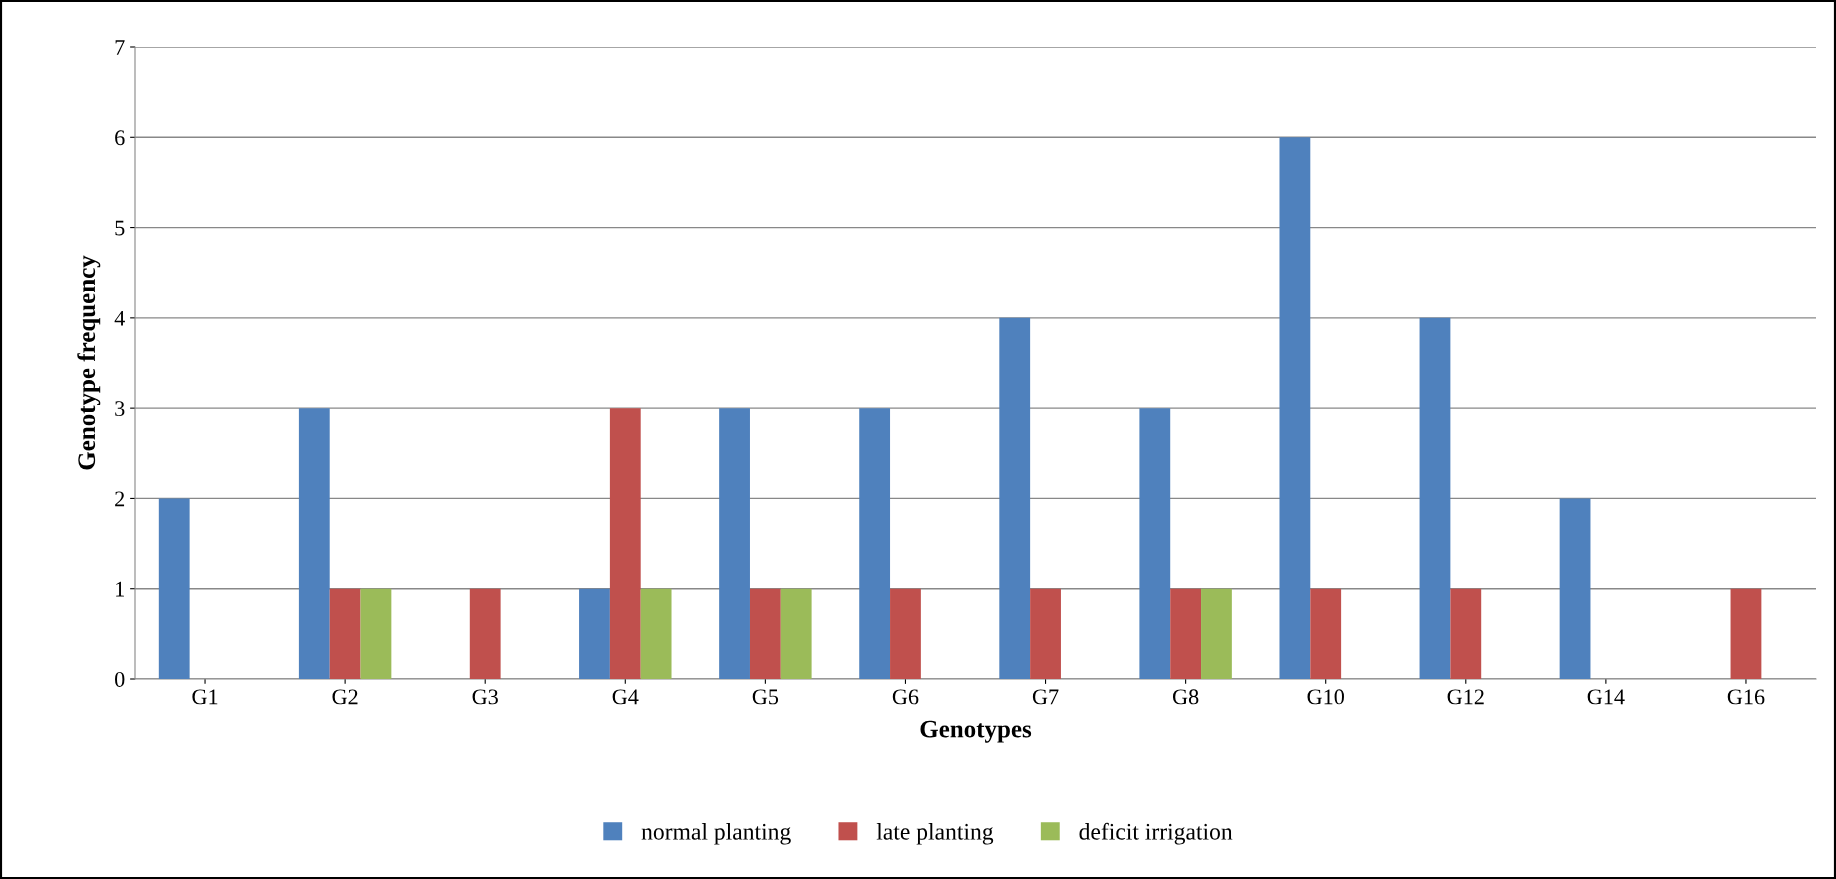 The width and height of the screenshot is (1836, 879). What do you see at coordinates (120, 499) in the screenshot?
I see `y-tick-label: 2` at bounding box center [120, 499].